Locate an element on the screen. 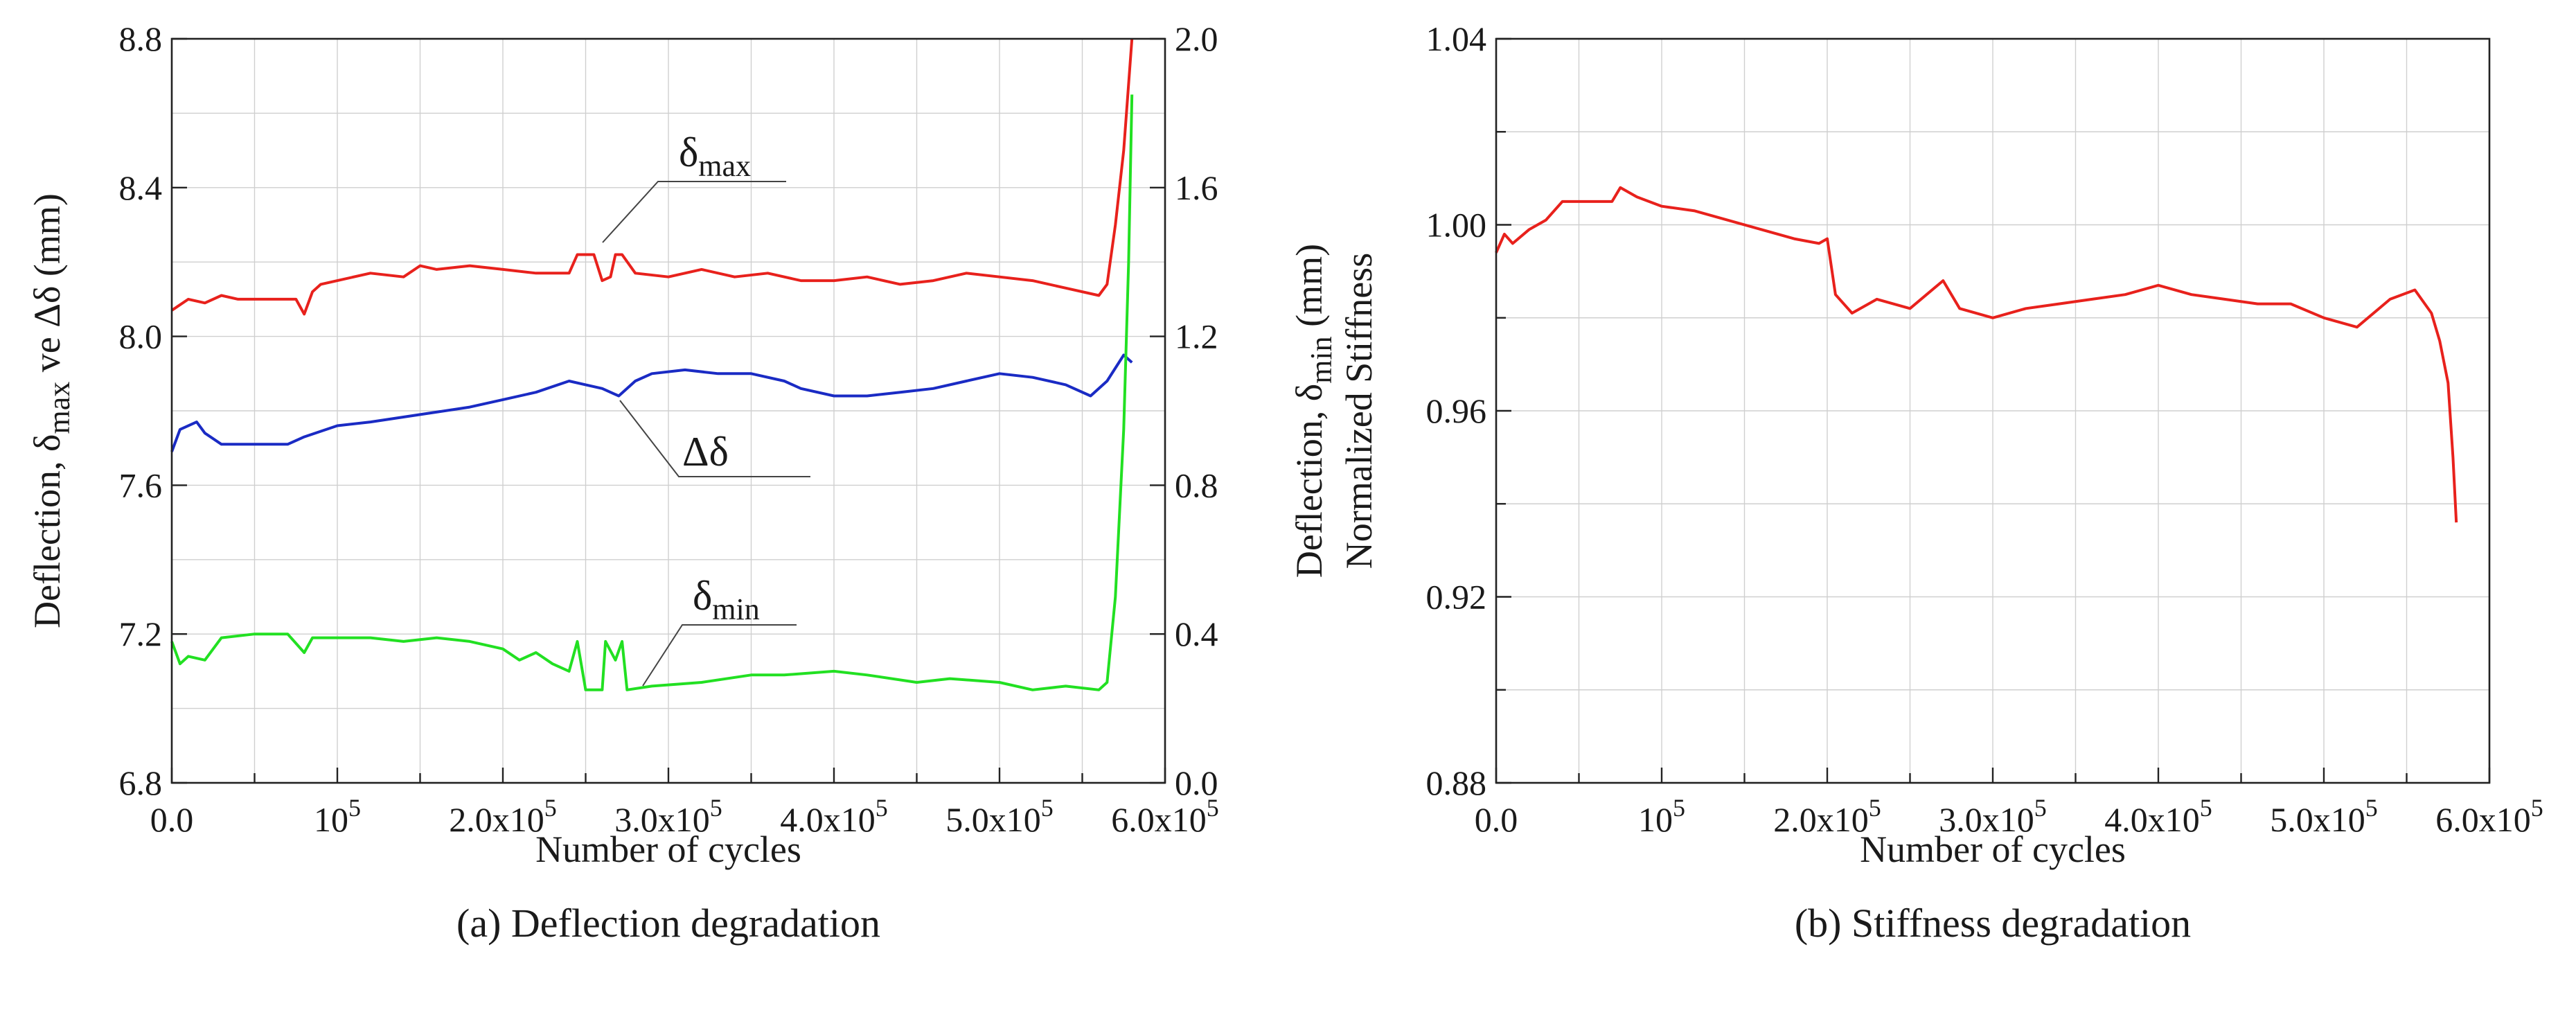 This screenshot has height=1017, width=2576. annotation-delta-min: δmin is located at coordinates (719, 630).